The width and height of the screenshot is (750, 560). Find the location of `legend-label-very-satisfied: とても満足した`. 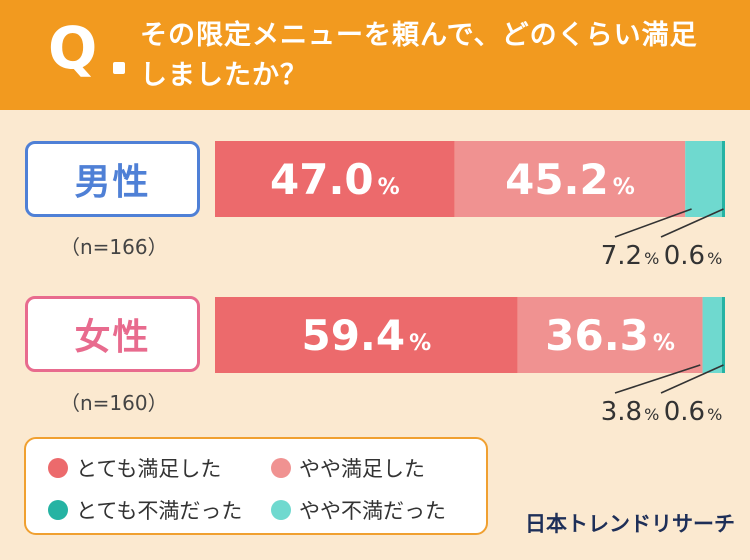

legend-label-very-satisfied: とても満足した is located at coordinates (149, 469).